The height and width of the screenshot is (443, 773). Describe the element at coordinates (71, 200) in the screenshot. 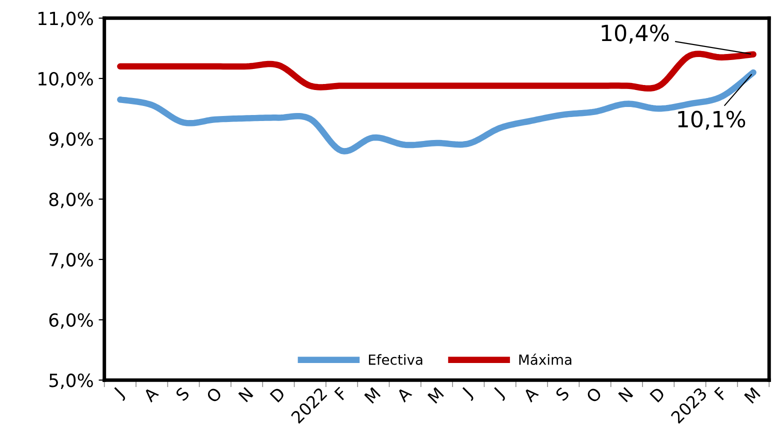

I see `y-tick-label: 8,0%` at that location.